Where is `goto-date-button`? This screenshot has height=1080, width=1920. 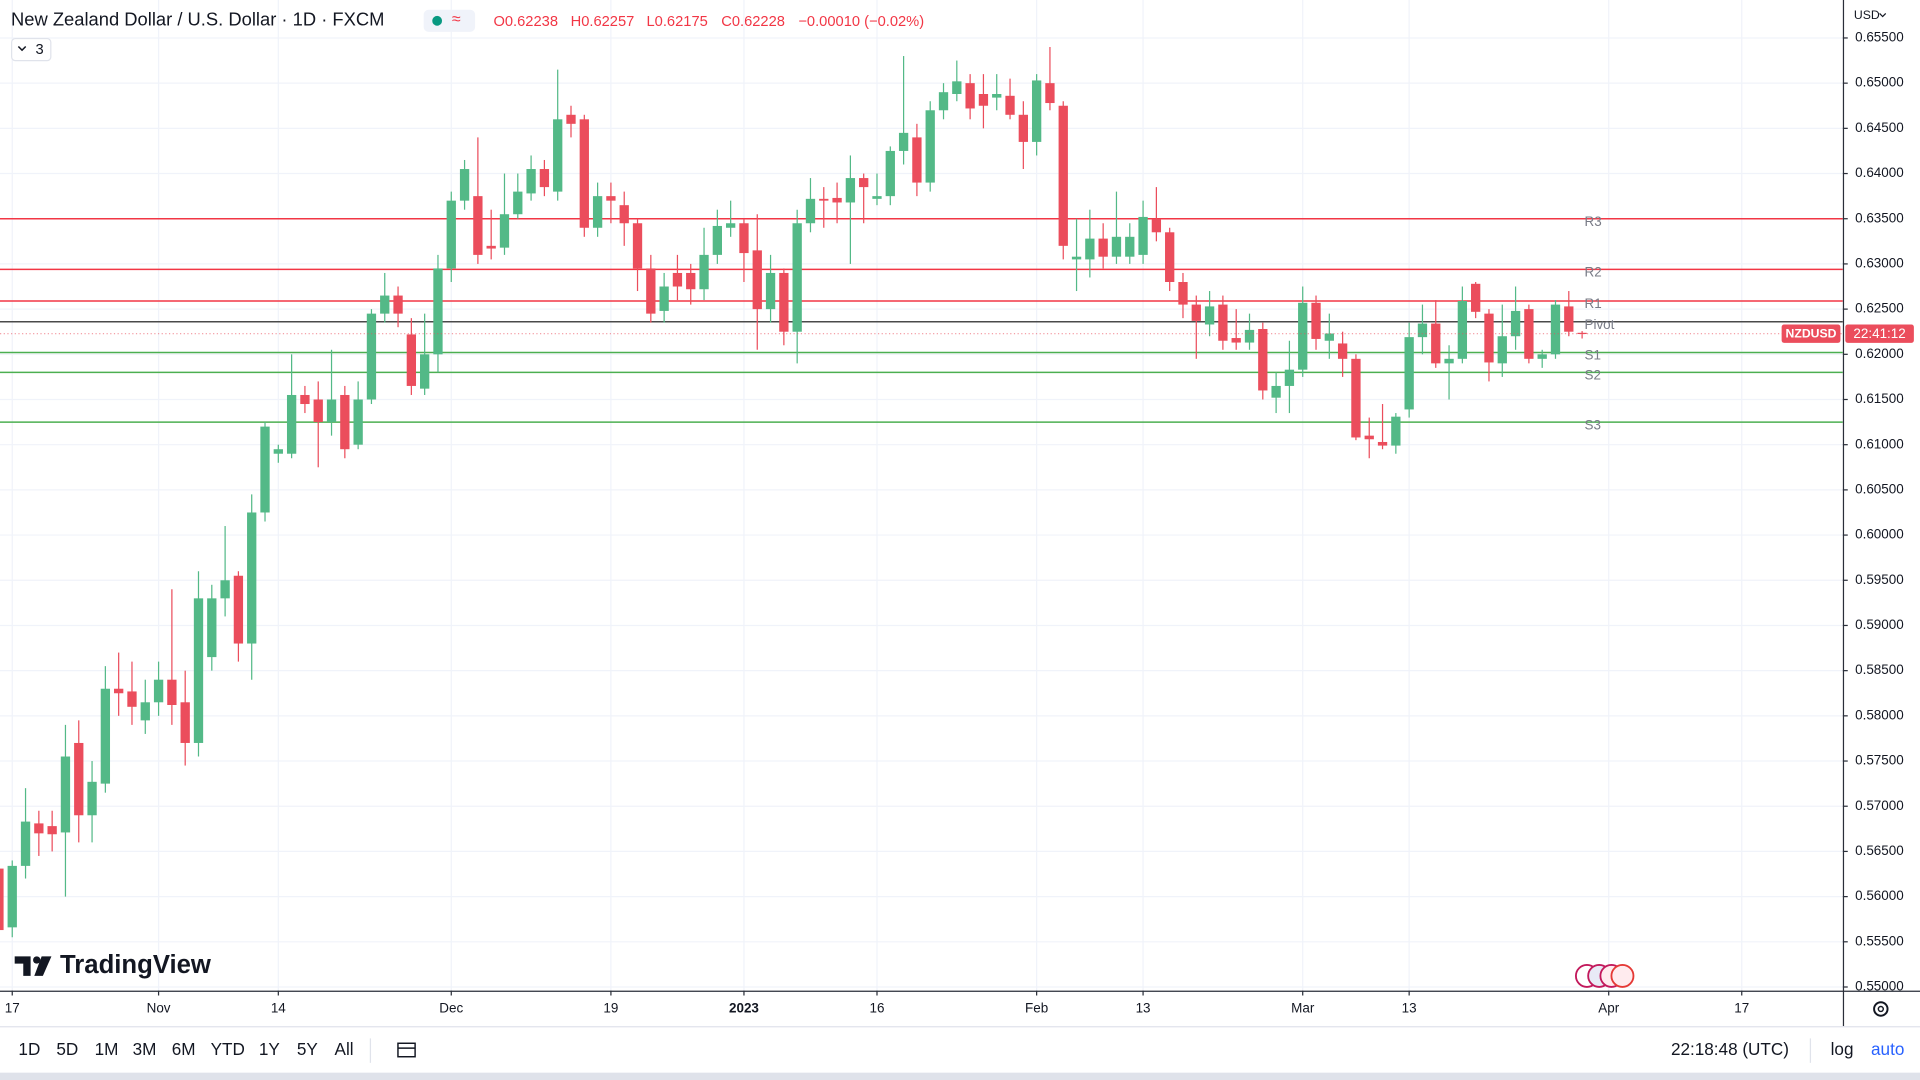
goto-date-button is located at coordinates (406, 1050).